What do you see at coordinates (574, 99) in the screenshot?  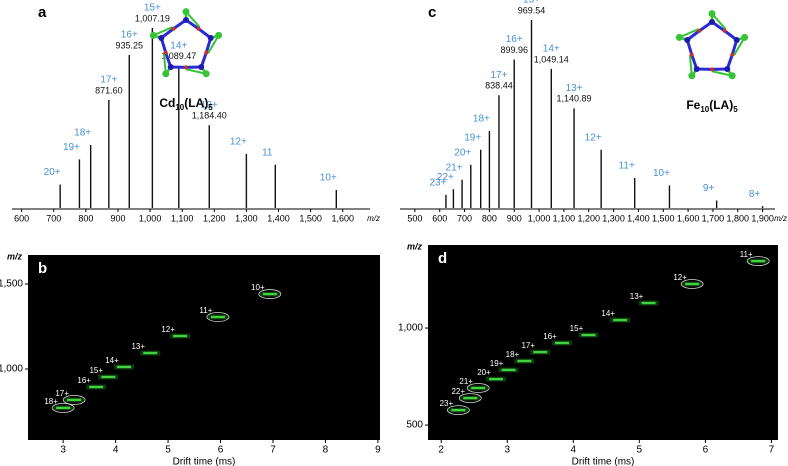 I see `peak-mz-label: 1,140.89` at bounding box center [574, 99].